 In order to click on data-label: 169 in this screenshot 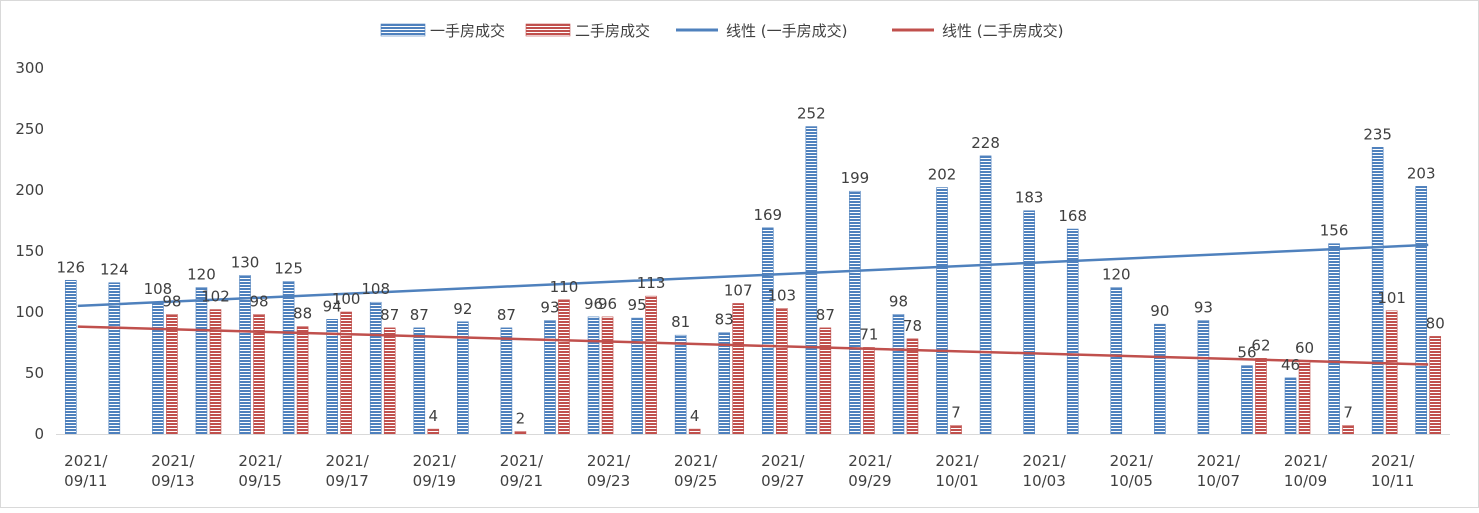, I will do `click(767, 215)`.